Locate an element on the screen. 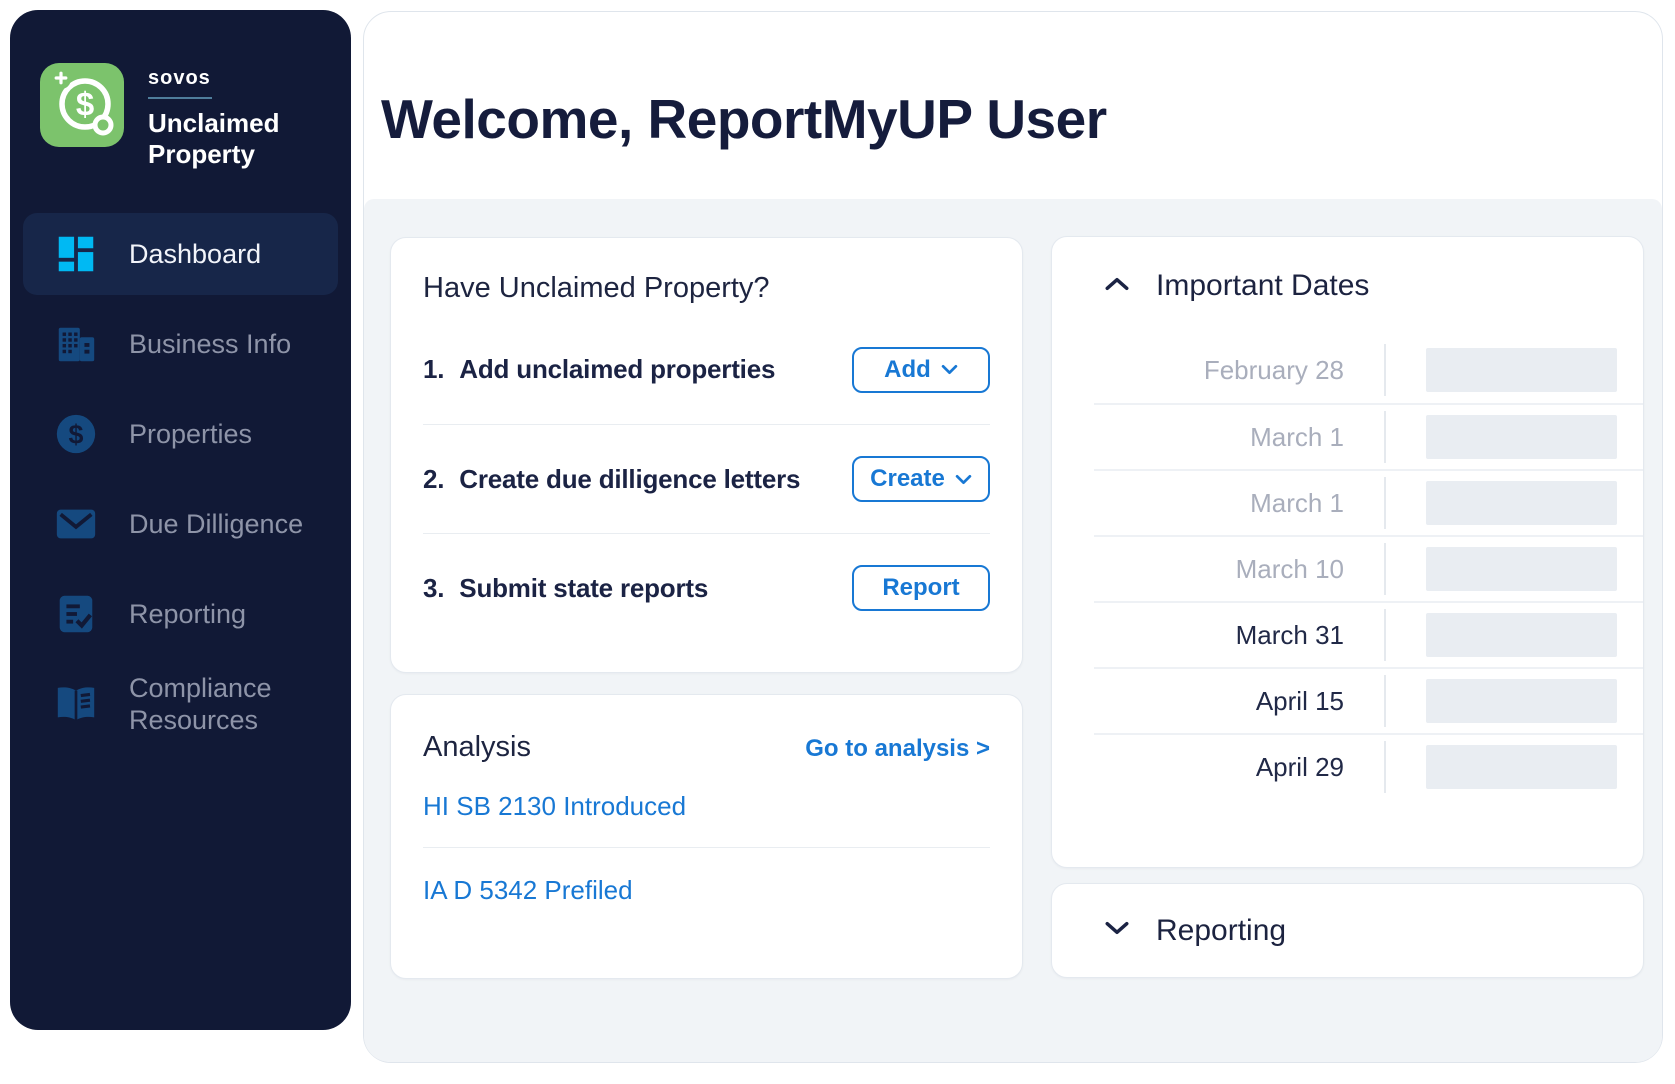 This screenshot has height=1084, width=1675. sidebar-item-reporting: Reporting is located at coordinates (180, 614).